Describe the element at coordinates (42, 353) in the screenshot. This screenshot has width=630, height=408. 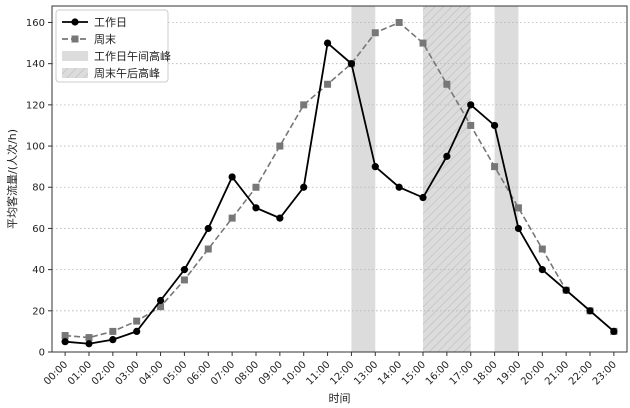
I see `y-tick-label: 0` at that location.